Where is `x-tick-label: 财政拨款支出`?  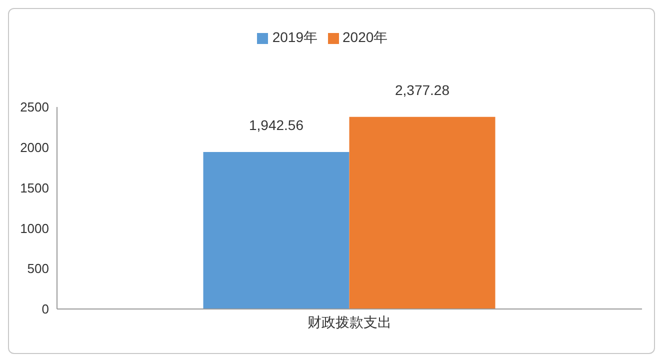 x-tick-label: 财政拨款支出 is located at coordinates (350, 322).